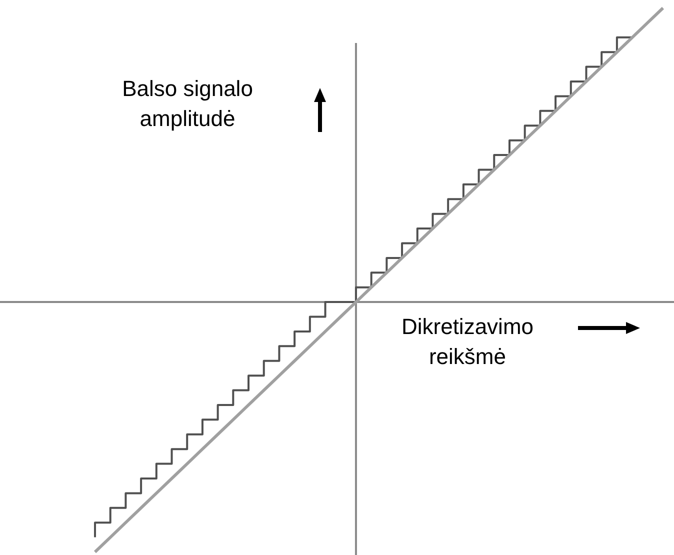  Describe the element at coordinates (467, 342) in the screenshot. I see `x-axis-title: Dikretizavimo reikšmė` at that location.